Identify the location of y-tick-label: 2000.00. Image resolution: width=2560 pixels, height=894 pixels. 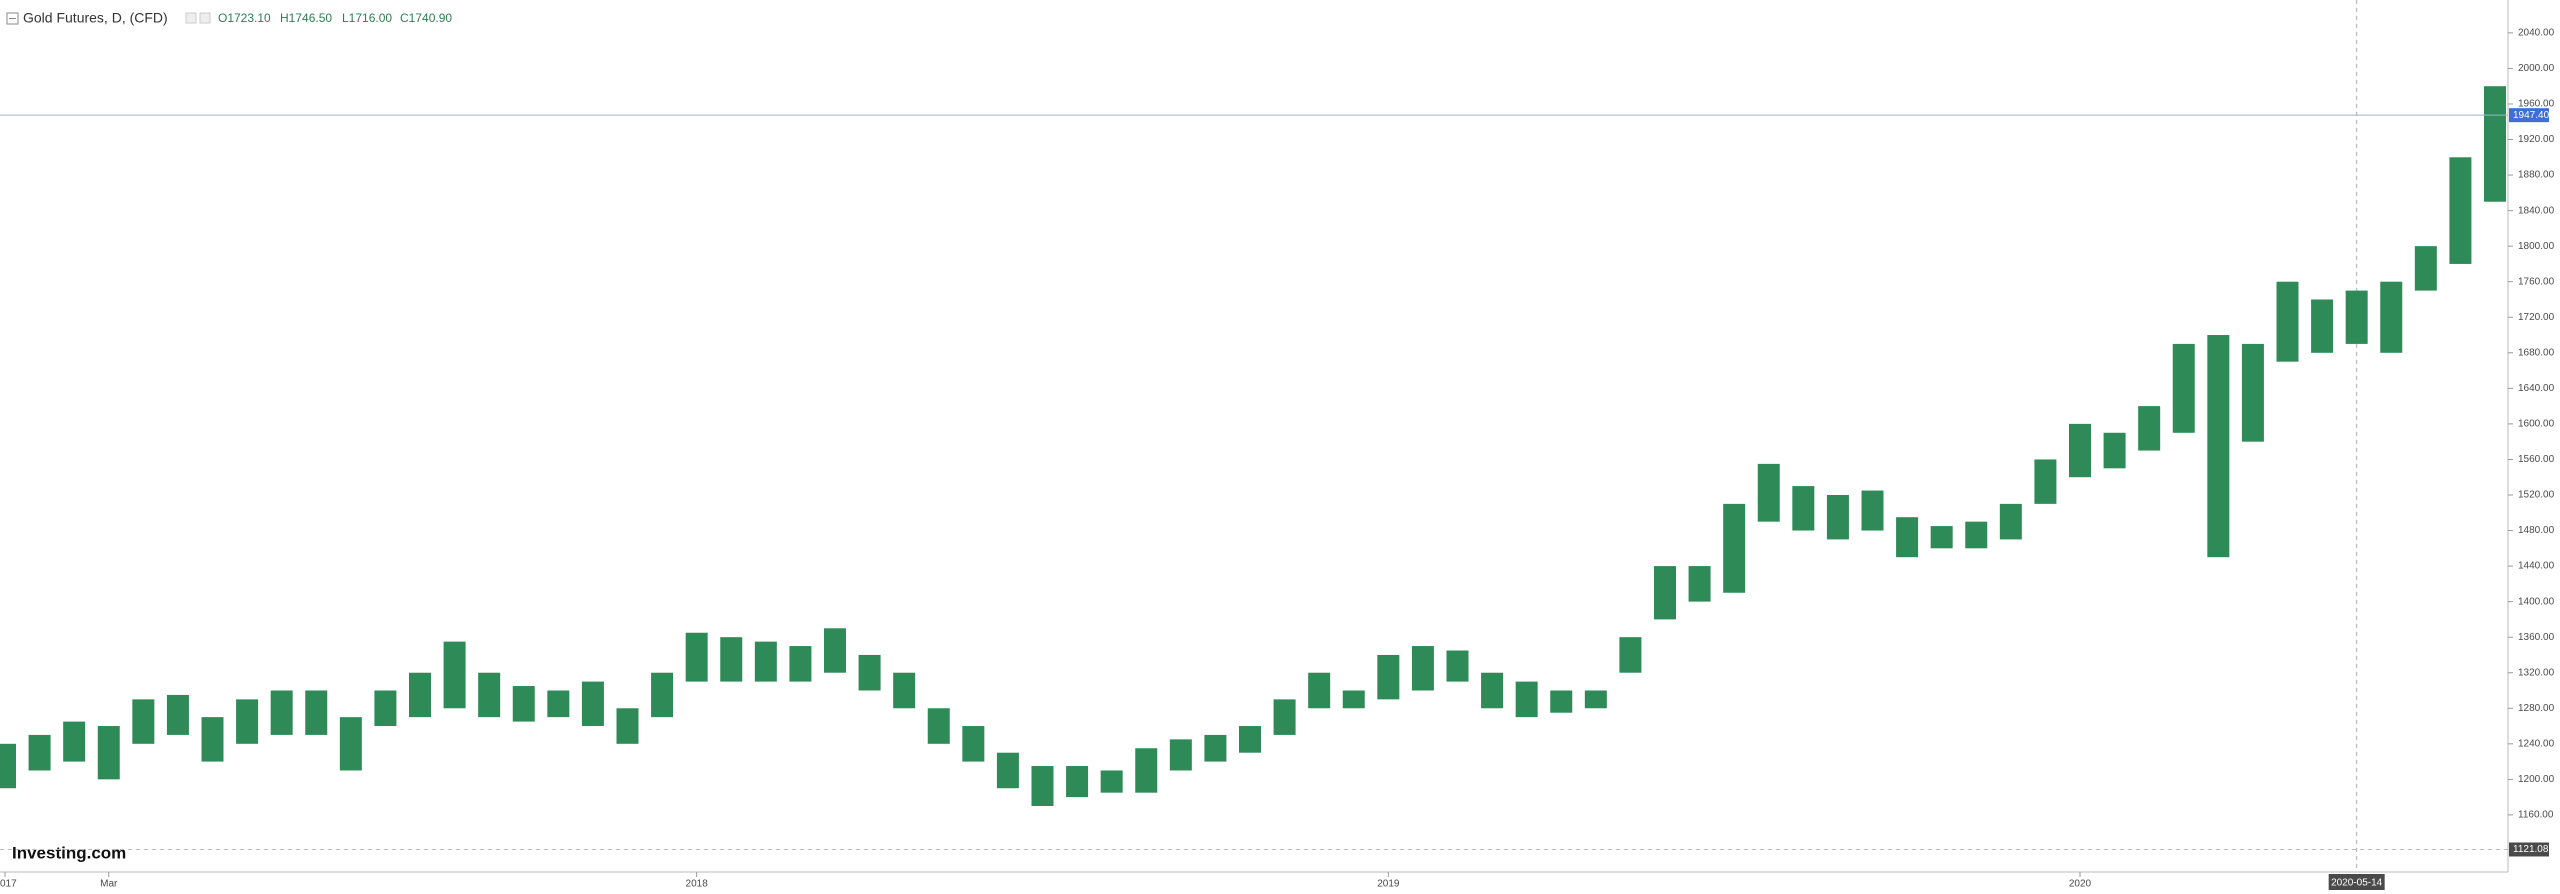
(2536, 68).